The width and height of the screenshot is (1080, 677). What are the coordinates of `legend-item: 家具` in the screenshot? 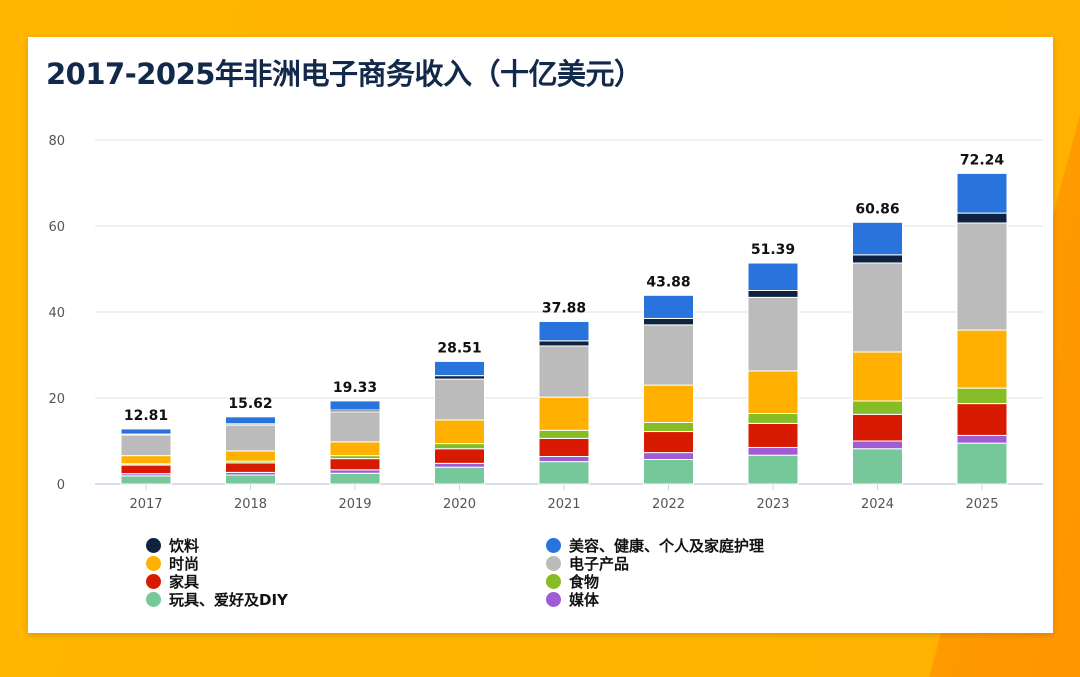 It's located at (172, 581).